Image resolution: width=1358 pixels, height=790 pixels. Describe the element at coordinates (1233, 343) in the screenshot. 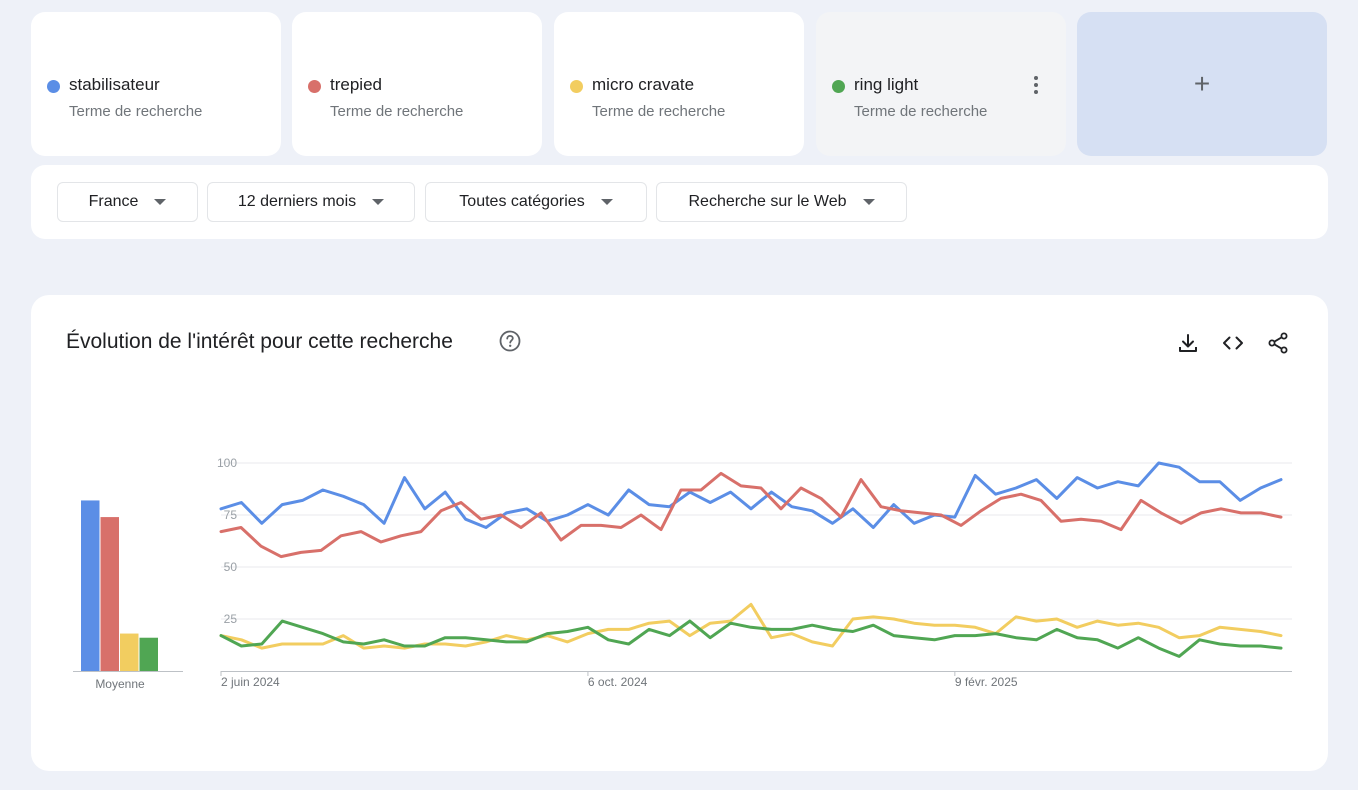

I see `embed-code-icon` at that location.